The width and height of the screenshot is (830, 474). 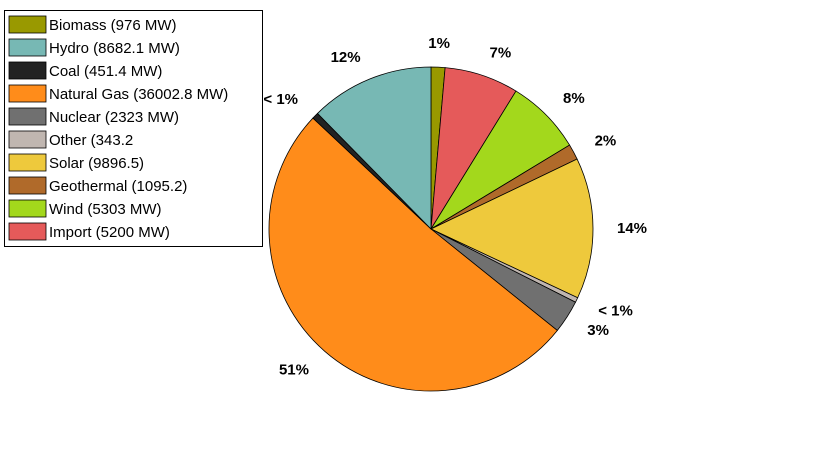 What do you see at coordinates (598, 330) in the screenshot?
I see `pct-label-nuclear: 3%` at bounding box center [598, 330].